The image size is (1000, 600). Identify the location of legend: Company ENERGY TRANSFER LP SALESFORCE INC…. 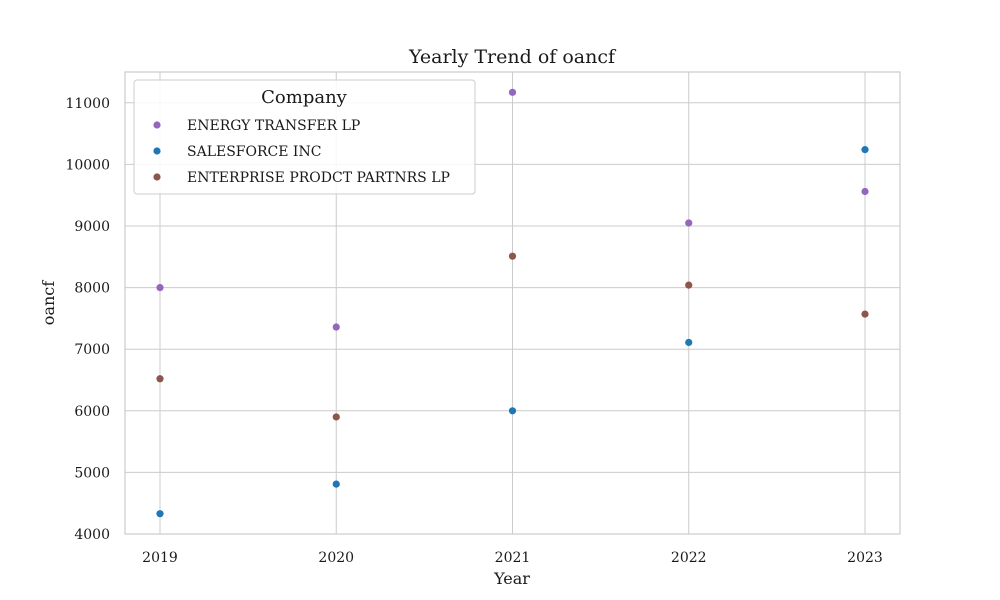
(304, 137).